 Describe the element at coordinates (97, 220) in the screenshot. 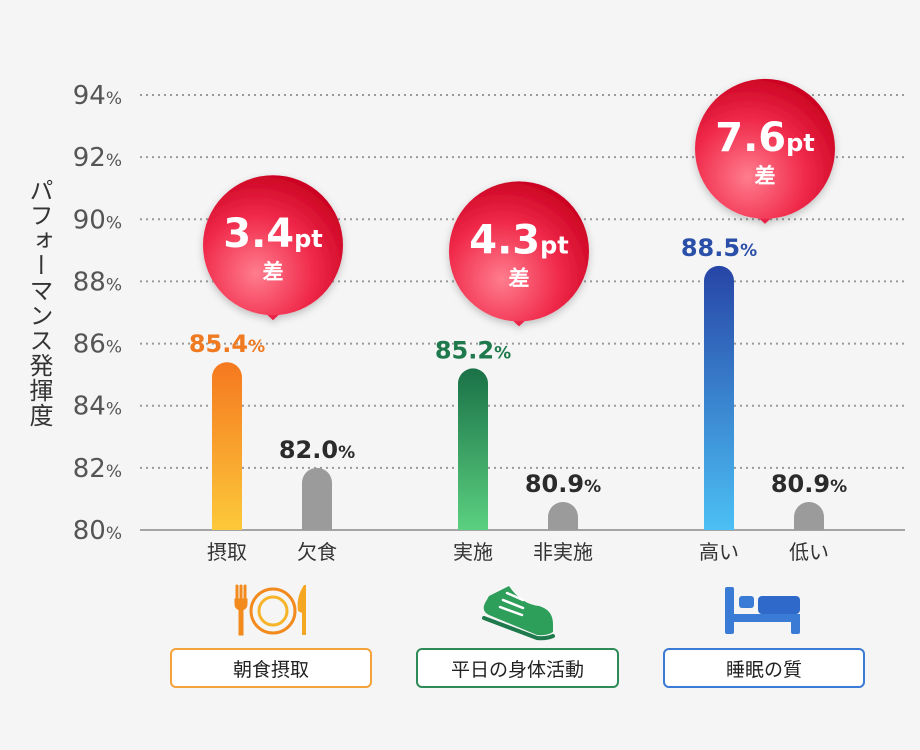

I see `y-tick-label: 90%` at that location.